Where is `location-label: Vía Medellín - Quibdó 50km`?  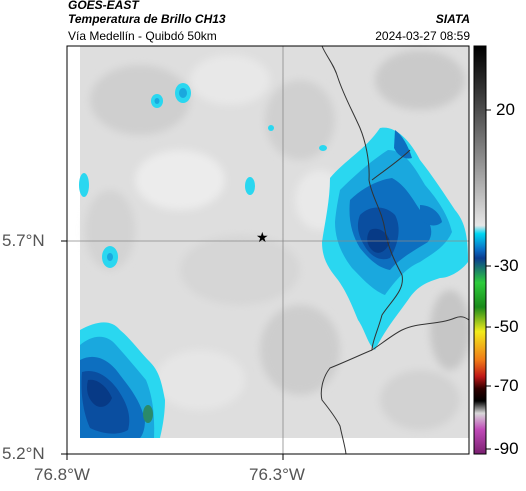
location-label: Vía Medellín - Quibdó 50km is located at coordinates (142, 36).